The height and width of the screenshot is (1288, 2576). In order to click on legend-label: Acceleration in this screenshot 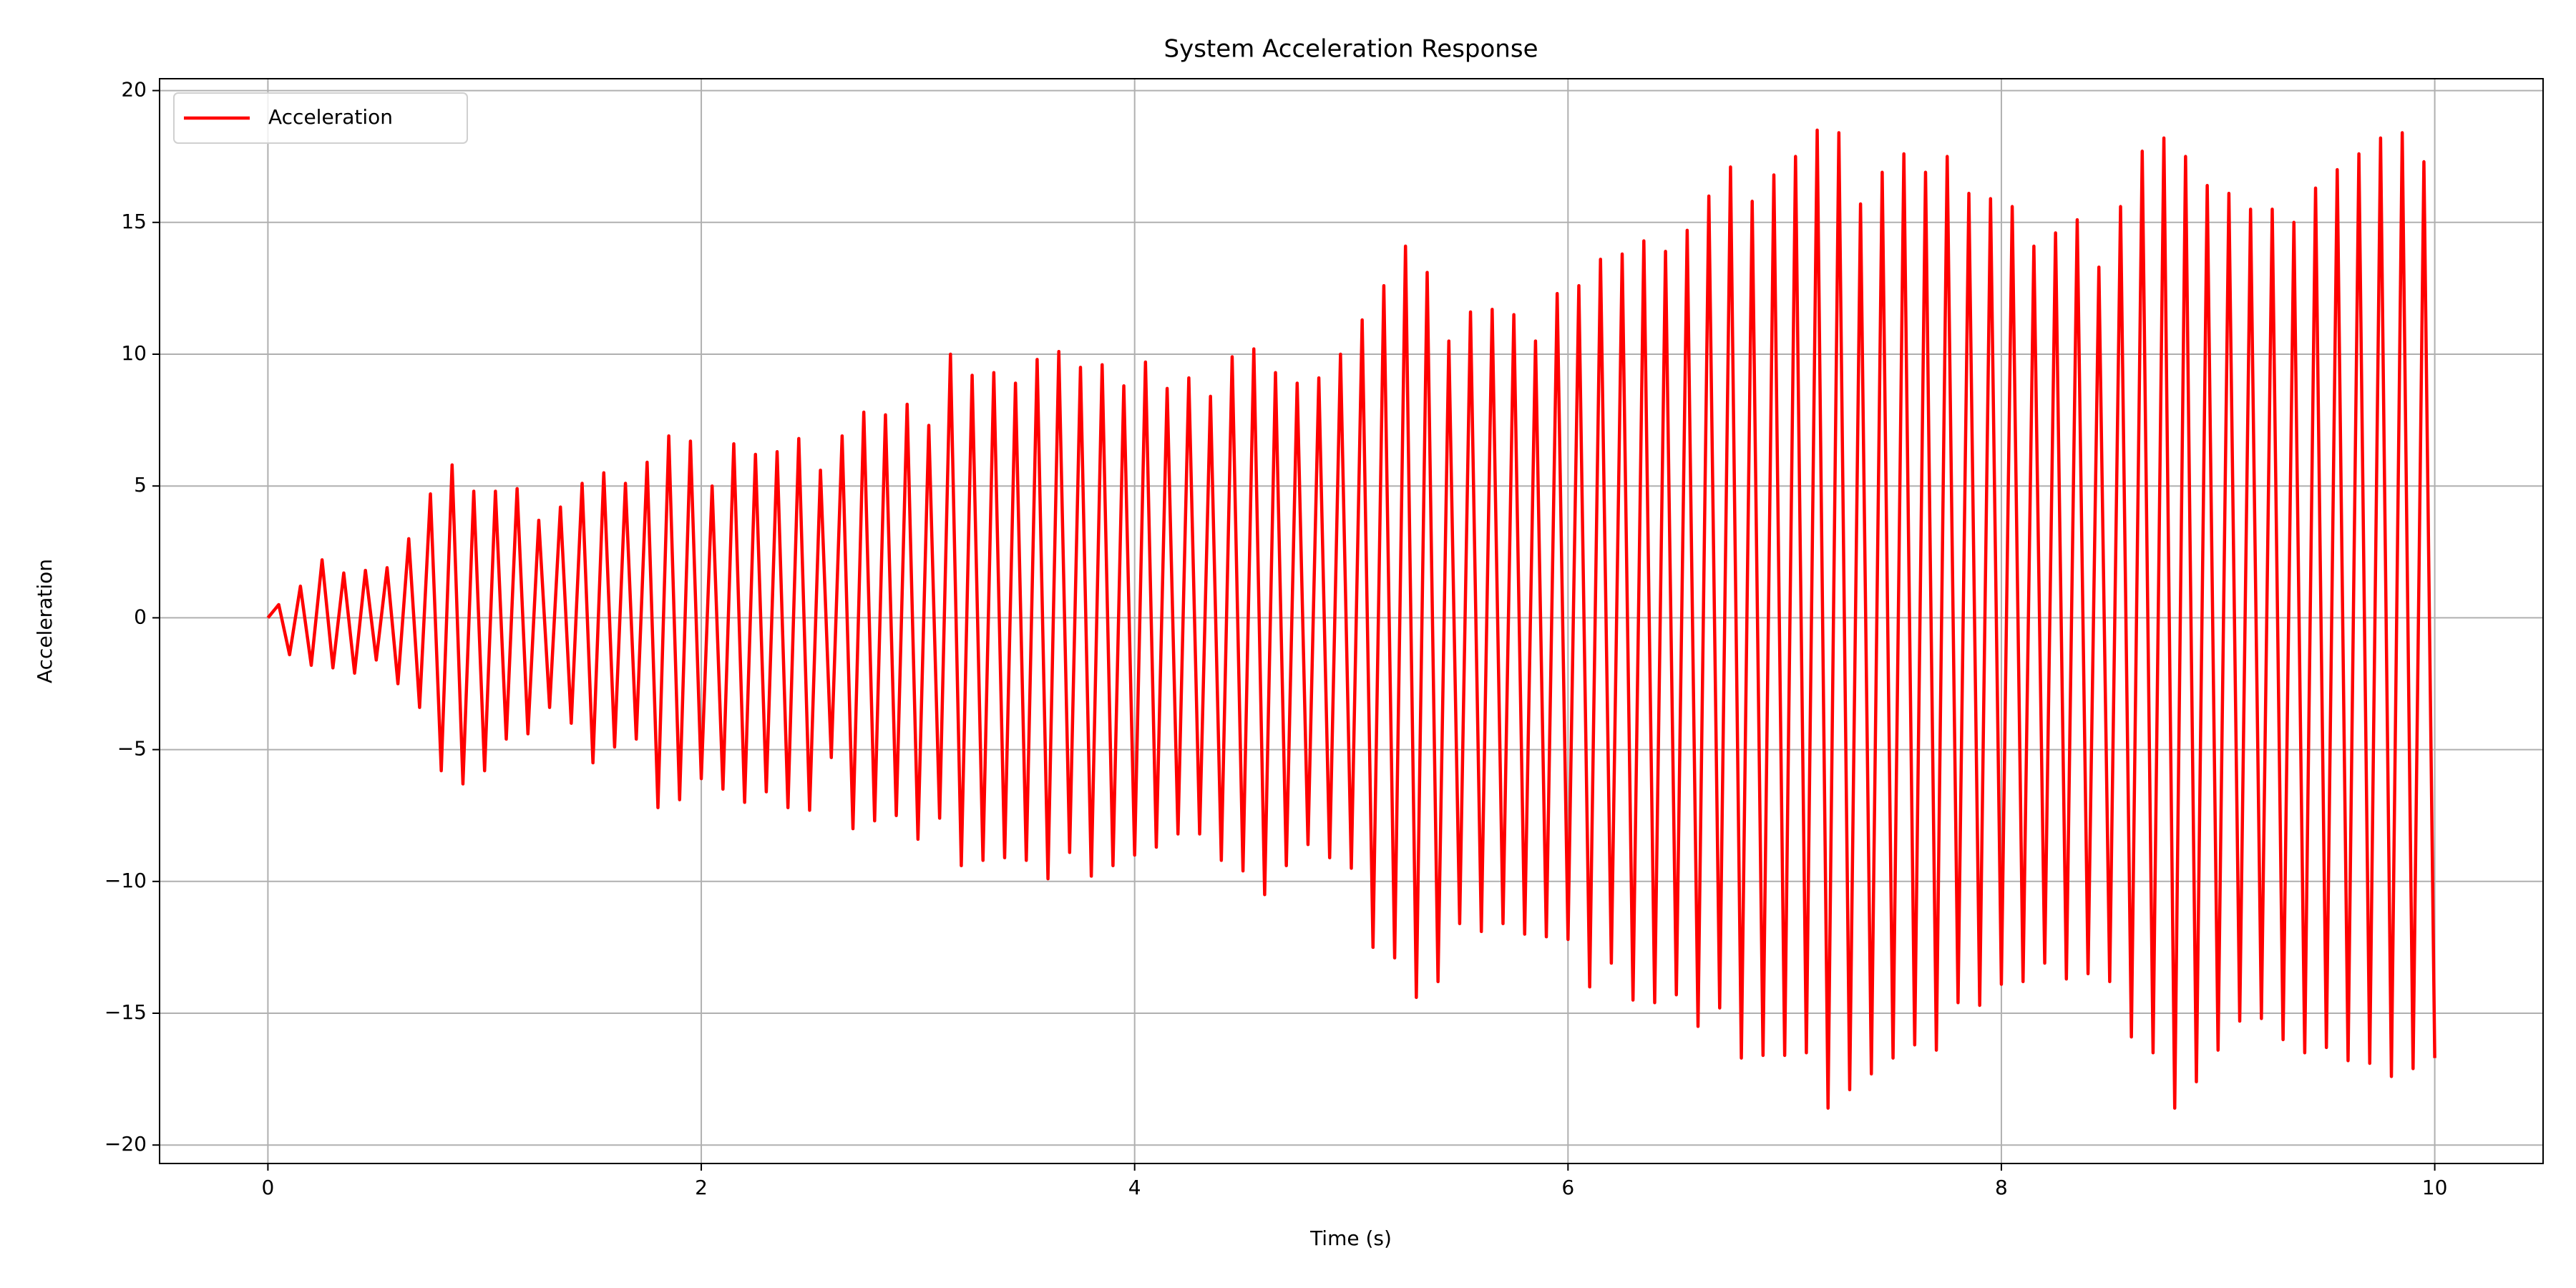, I will do `click(330, 117)`.